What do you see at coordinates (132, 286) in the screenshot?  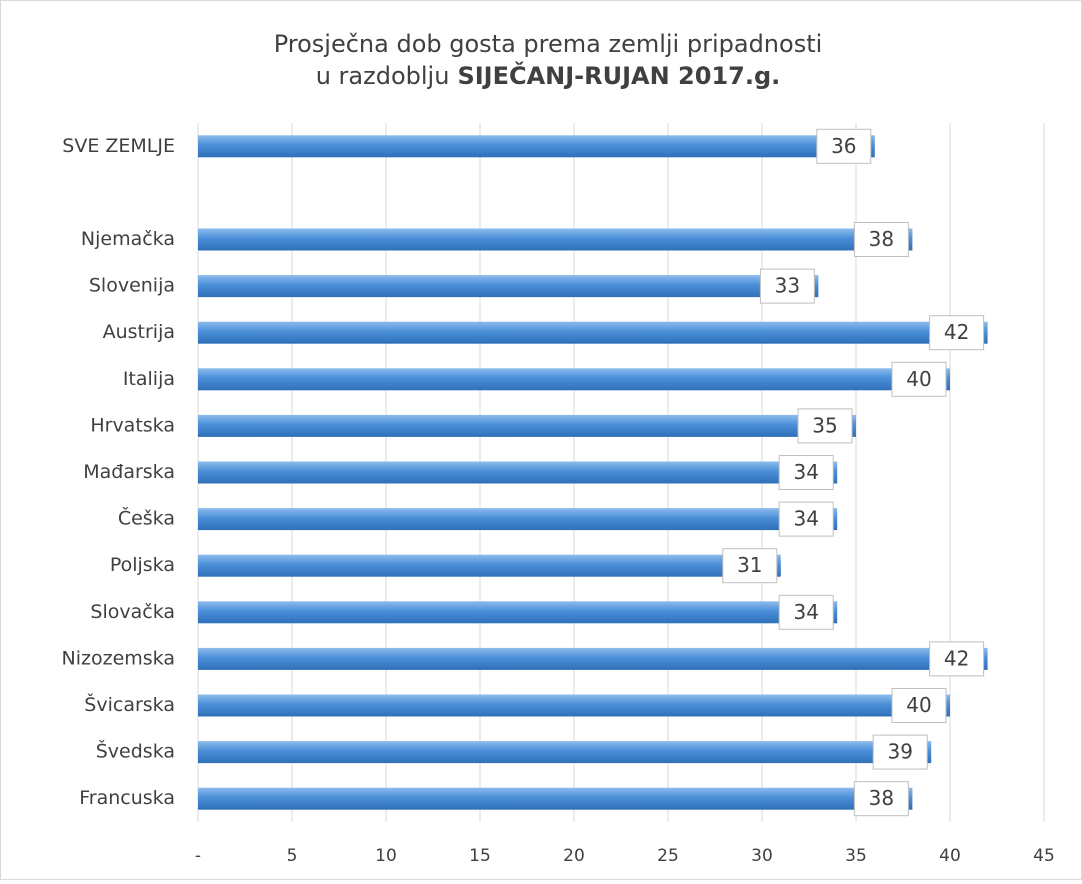 I see `y-tick-label: Slovenija` at bounding box center [132, 286].